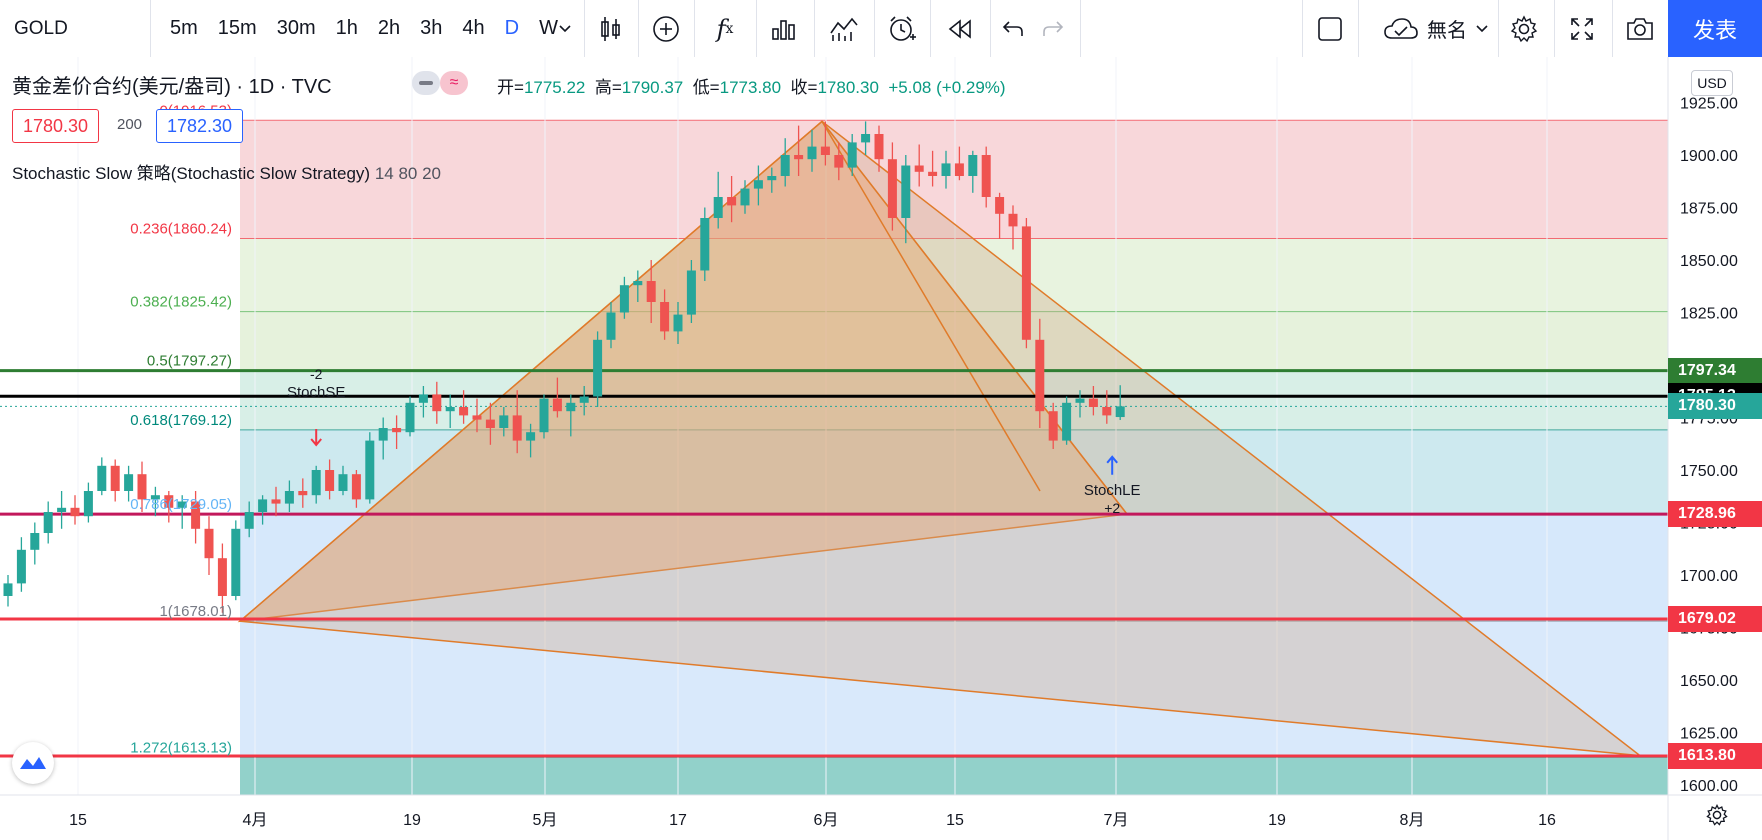 This screenshot has height=840, width=1762. What do you see at coordinates (389, 28) in the screenshot?
I see `interval-2h: 2h` at bounding box center [389, 28].